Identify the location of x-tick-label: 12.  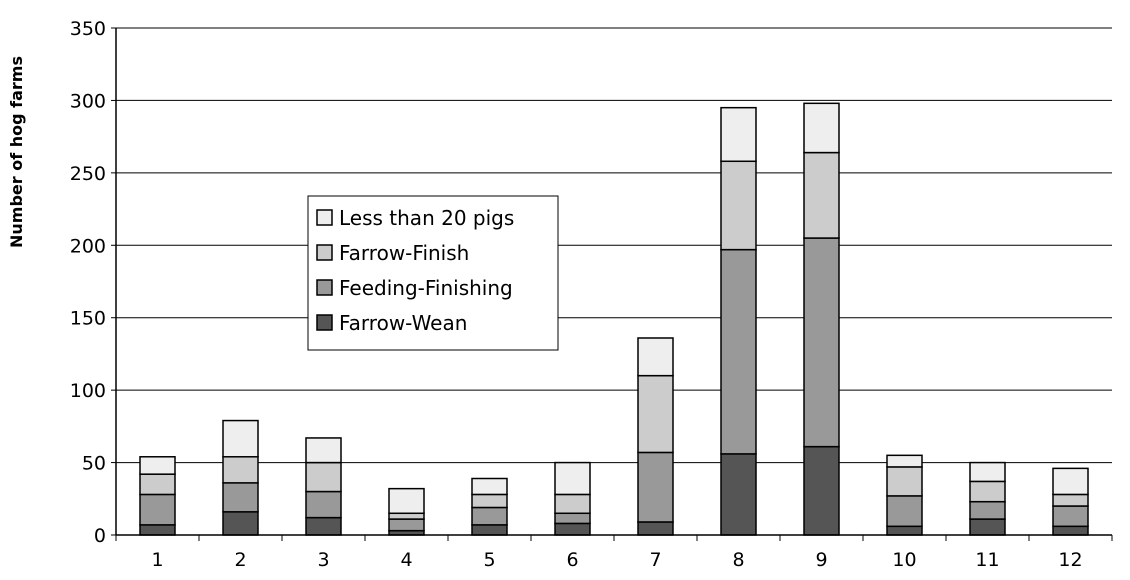
(1070, 560).